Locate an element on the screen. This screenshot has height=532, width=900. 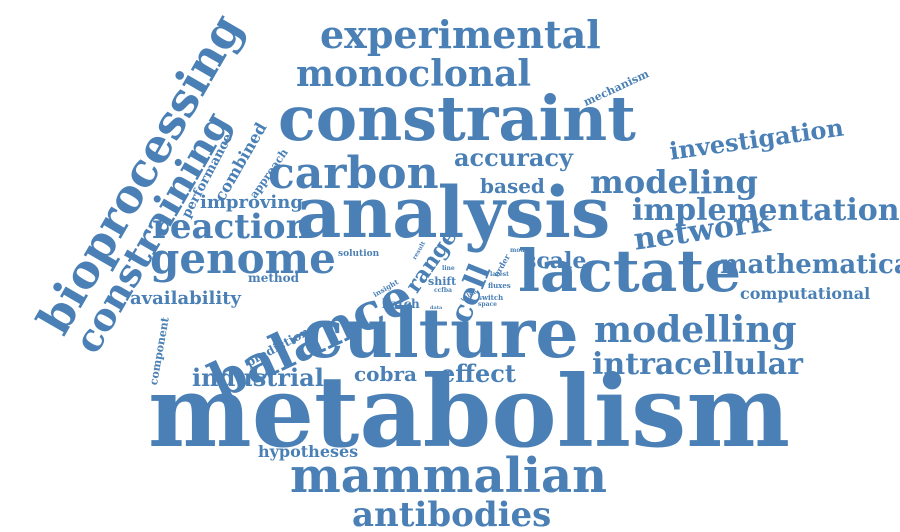
word-intracellular: intracellular is located at coordinates (697, 364).